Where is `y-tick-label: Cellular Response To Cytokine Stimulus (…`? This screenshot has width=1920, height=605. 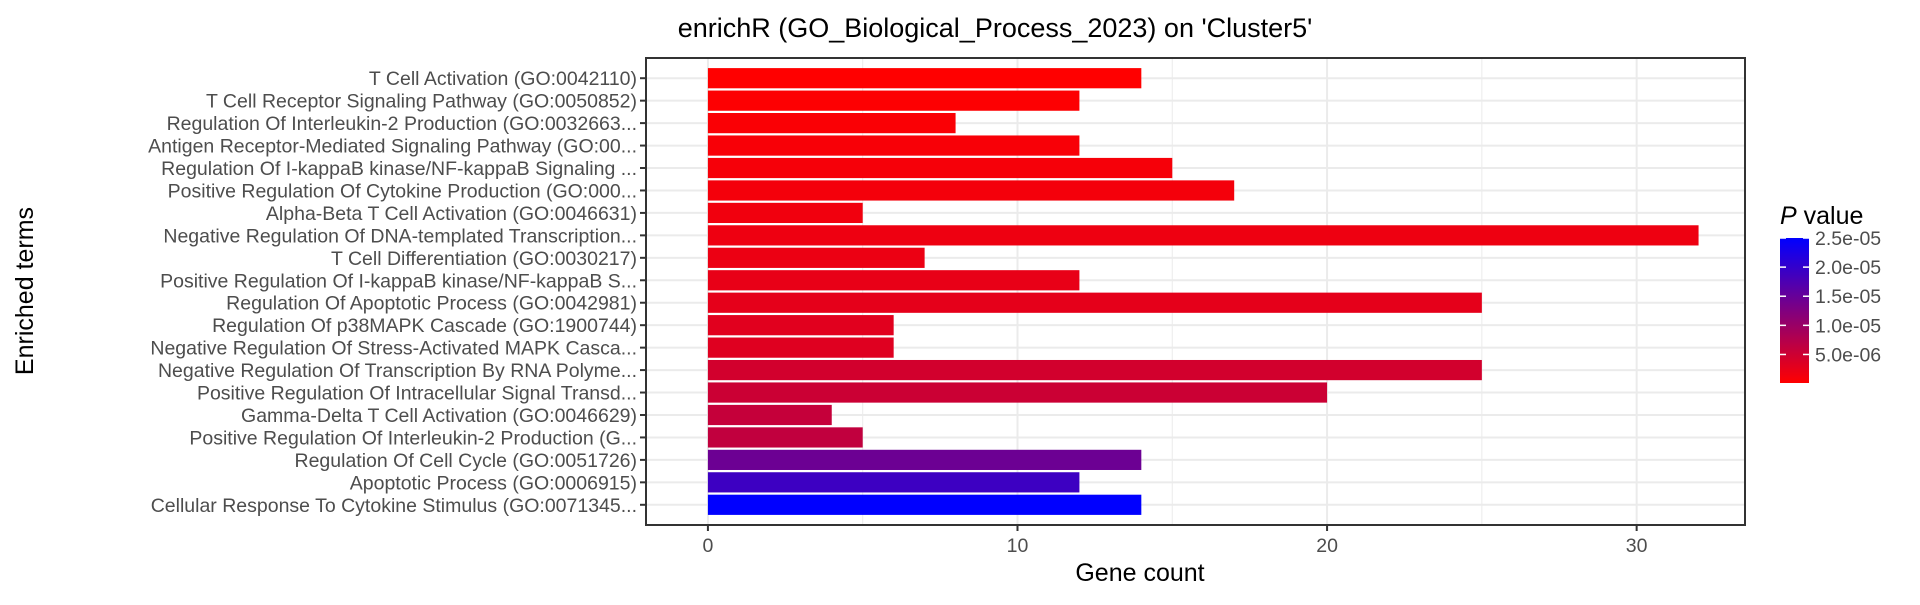
y-tick-label: Cellular Response To Cytokine Stimulus (… is located at coordinates (394, 506).